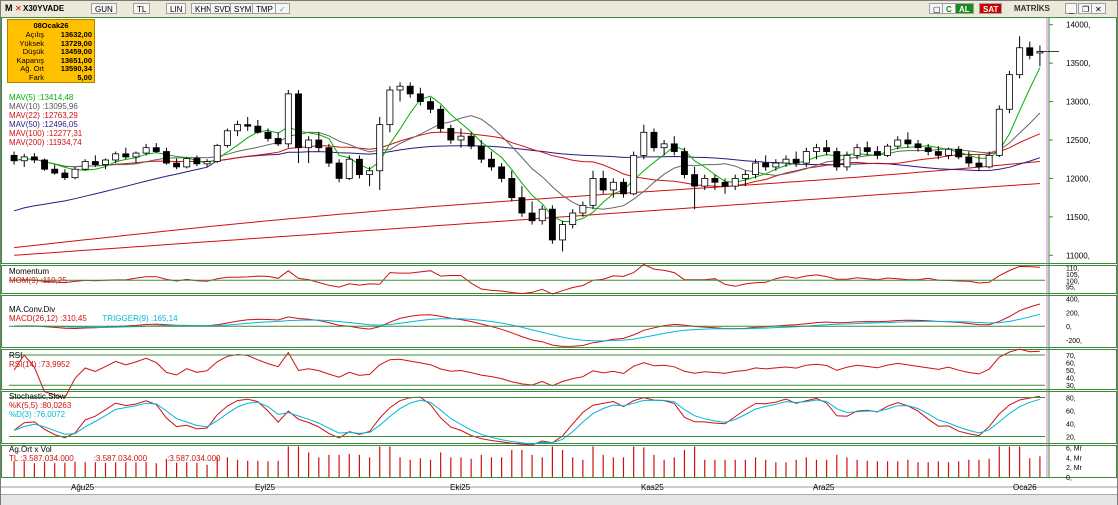 The height and width of the screenshot is (505, 1118). What do you see at coordinates (54, 60) in the screenshot?
I see `info-row-close: Kapanış 13651,00` at bounding box center [54, 60].